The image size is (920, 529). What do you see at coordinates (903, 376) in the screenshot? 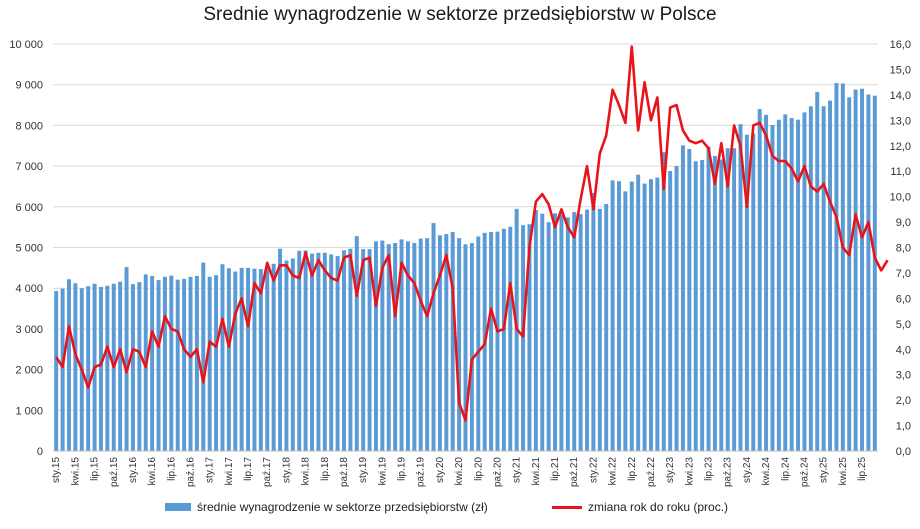
I see `y-right-tick-label: 3,0` at bounding box center [903, 376].